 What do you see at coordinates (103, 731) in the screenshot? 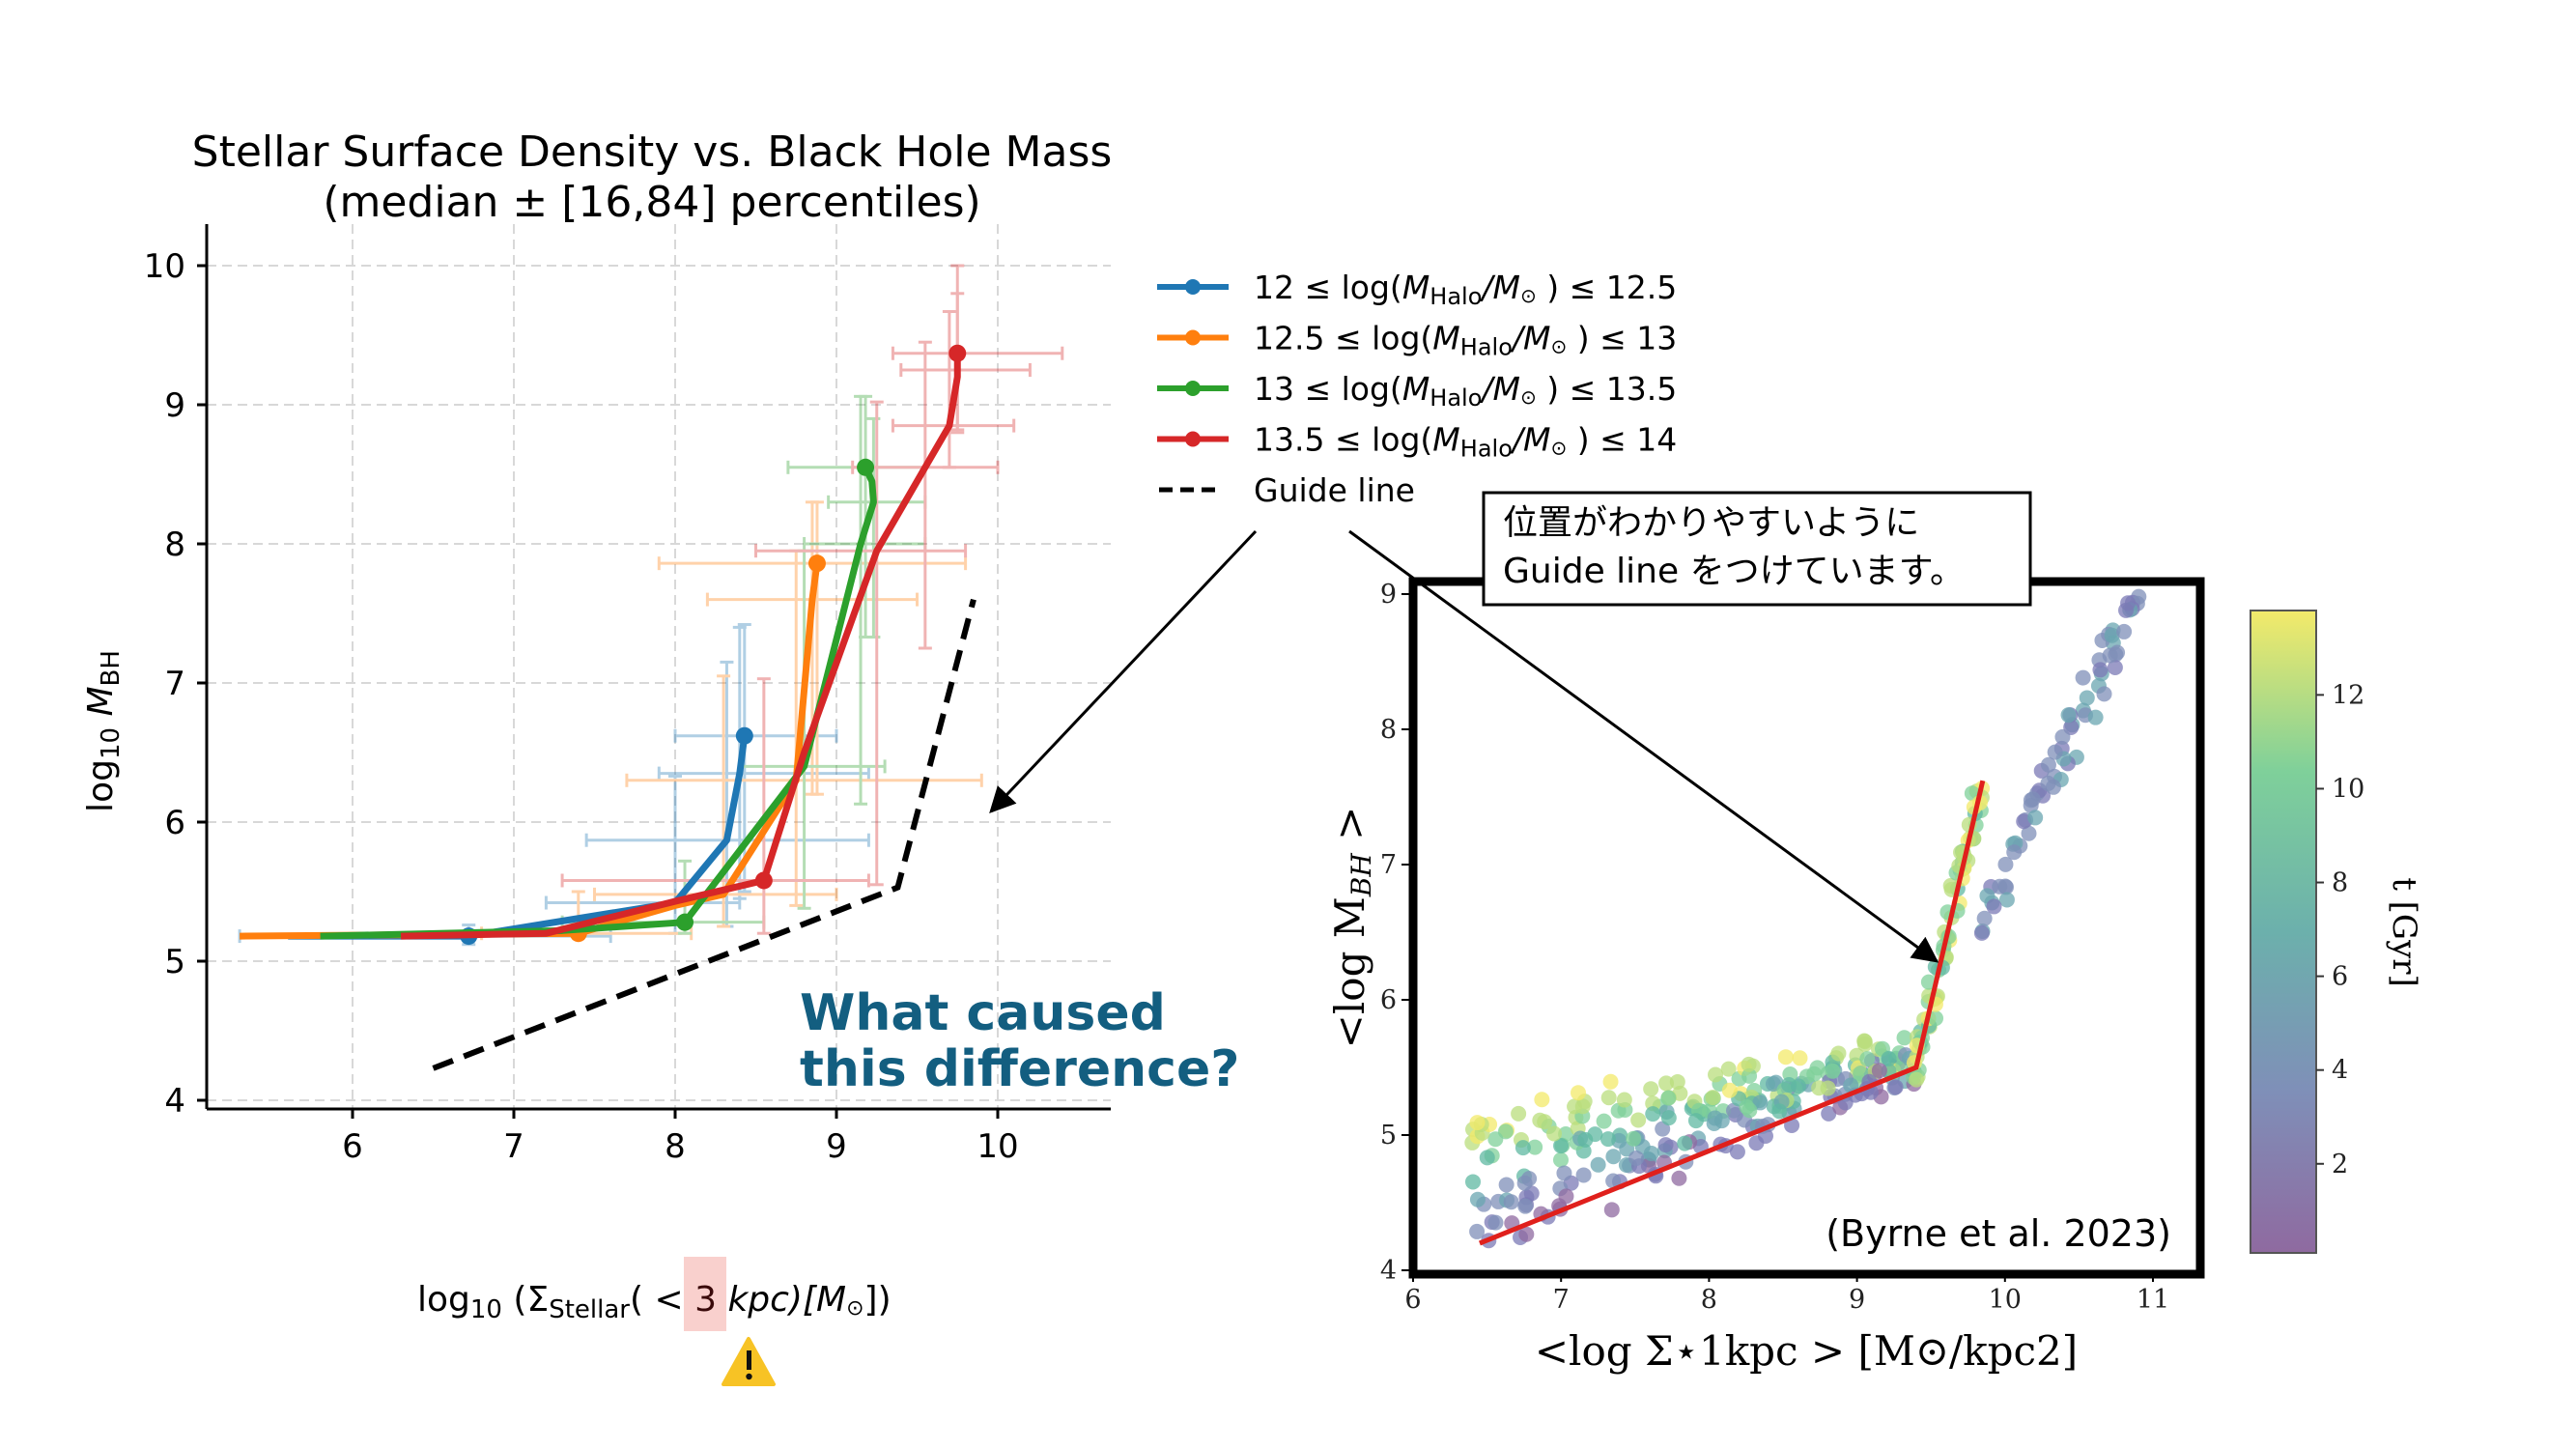
I see `y-axis-label: log10 MBH` at bounding box center [103, 731].